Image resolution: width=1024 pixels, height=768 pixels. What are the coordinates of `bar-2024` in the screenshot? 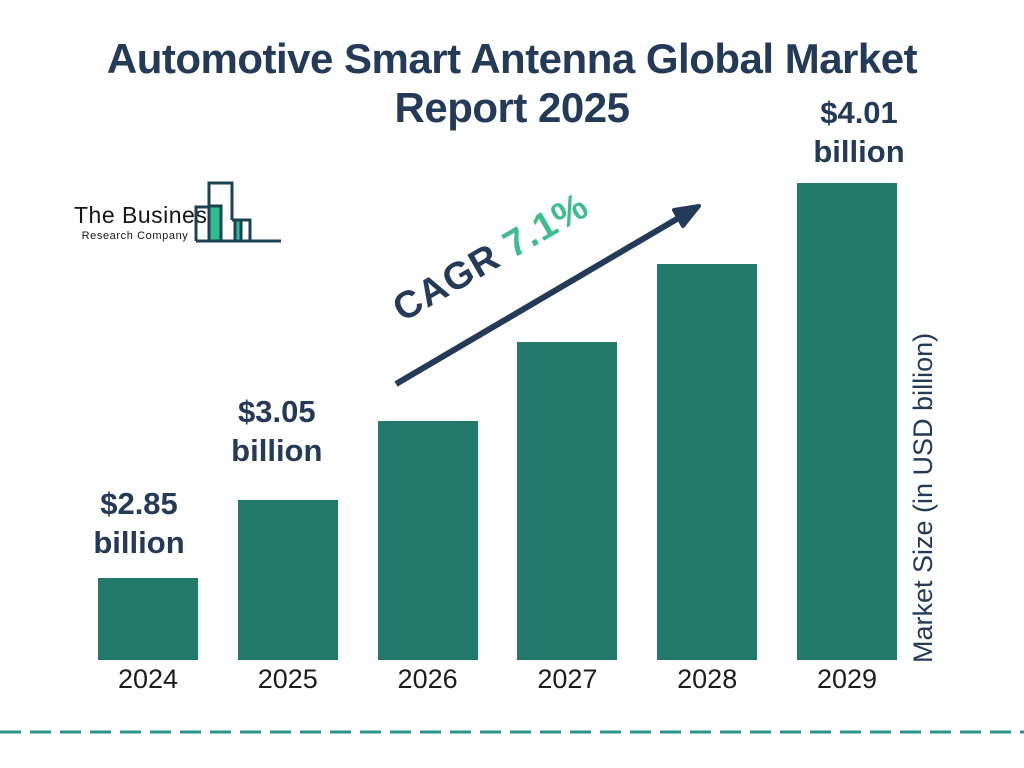 It's located at (148, 619).